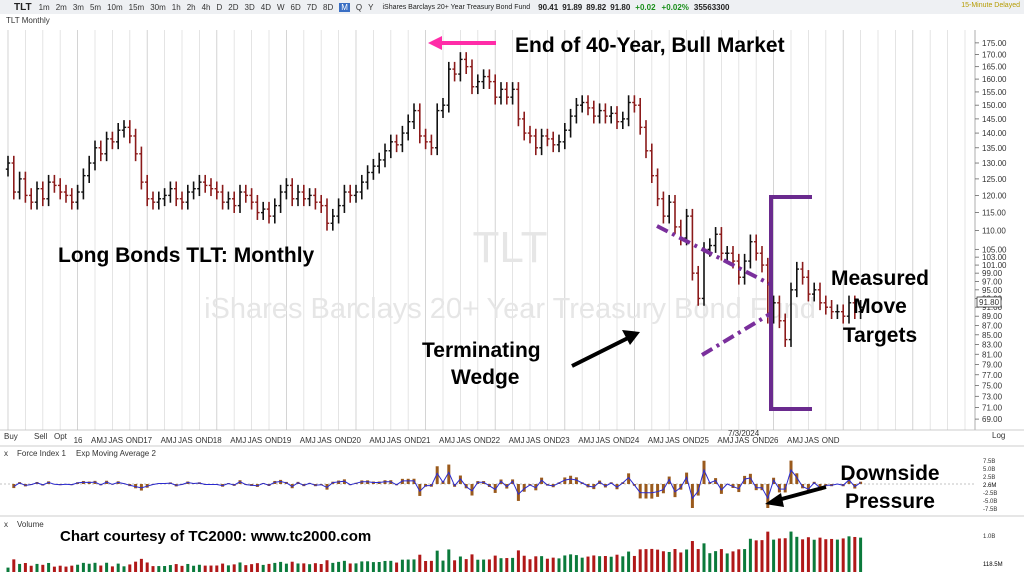 The width and height of the screenshot is (1024, 580). Describe the element at coordinates (328, 7) in the screenshot. I see `timeframe-8d: 8D` at that location.